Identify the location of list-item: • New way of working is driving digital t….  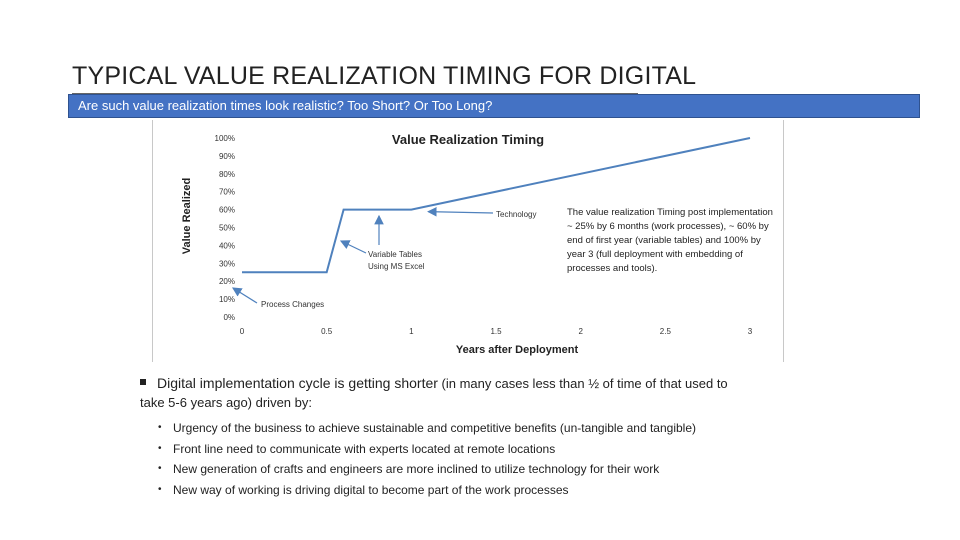
(499, 490).